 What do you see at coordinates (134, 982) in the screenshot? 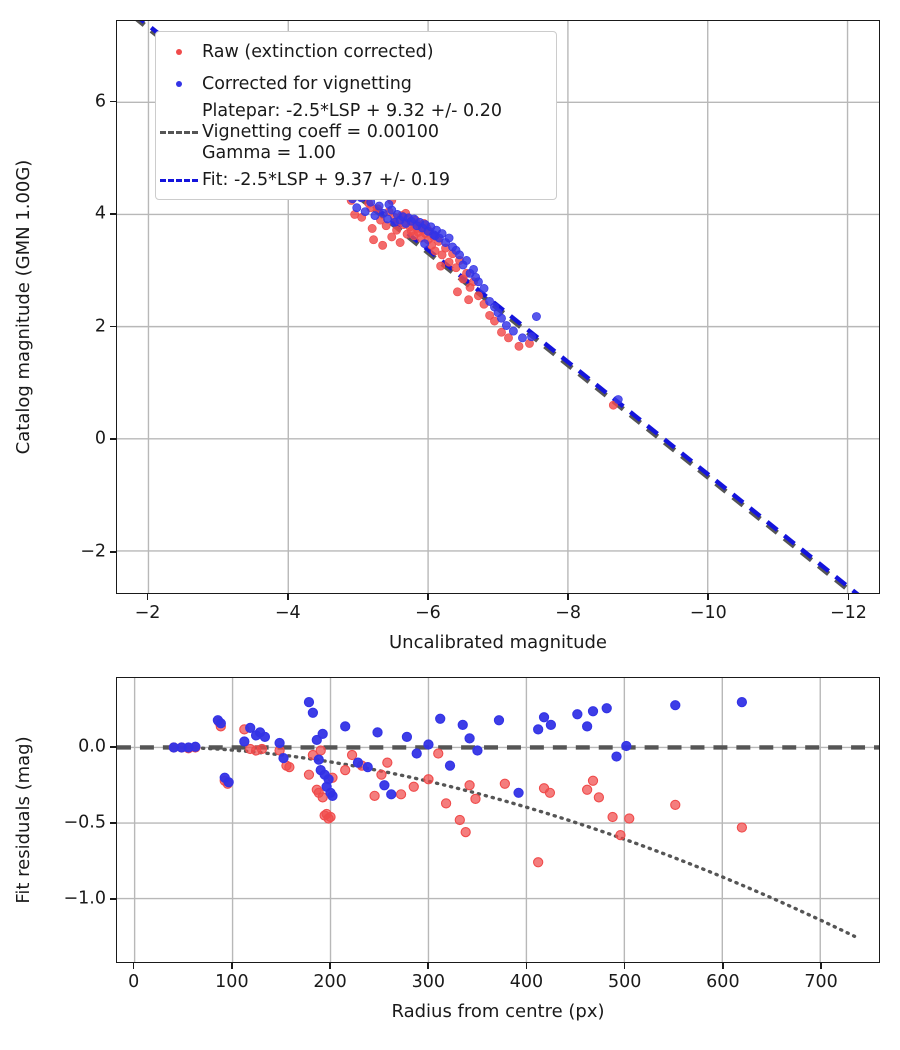
I see `resid-xticklabel: 0` at bounding box center [134, 982].